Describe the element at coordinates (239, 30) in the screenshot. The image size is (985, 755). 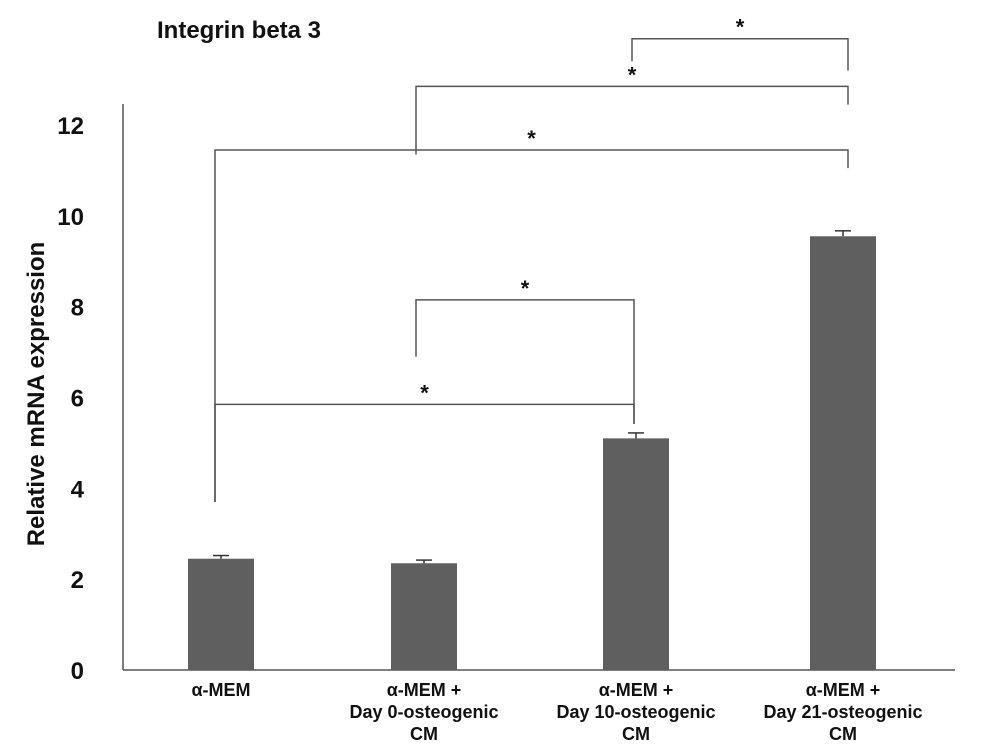
I see `chart-title: Integrin beta 3` at that location.